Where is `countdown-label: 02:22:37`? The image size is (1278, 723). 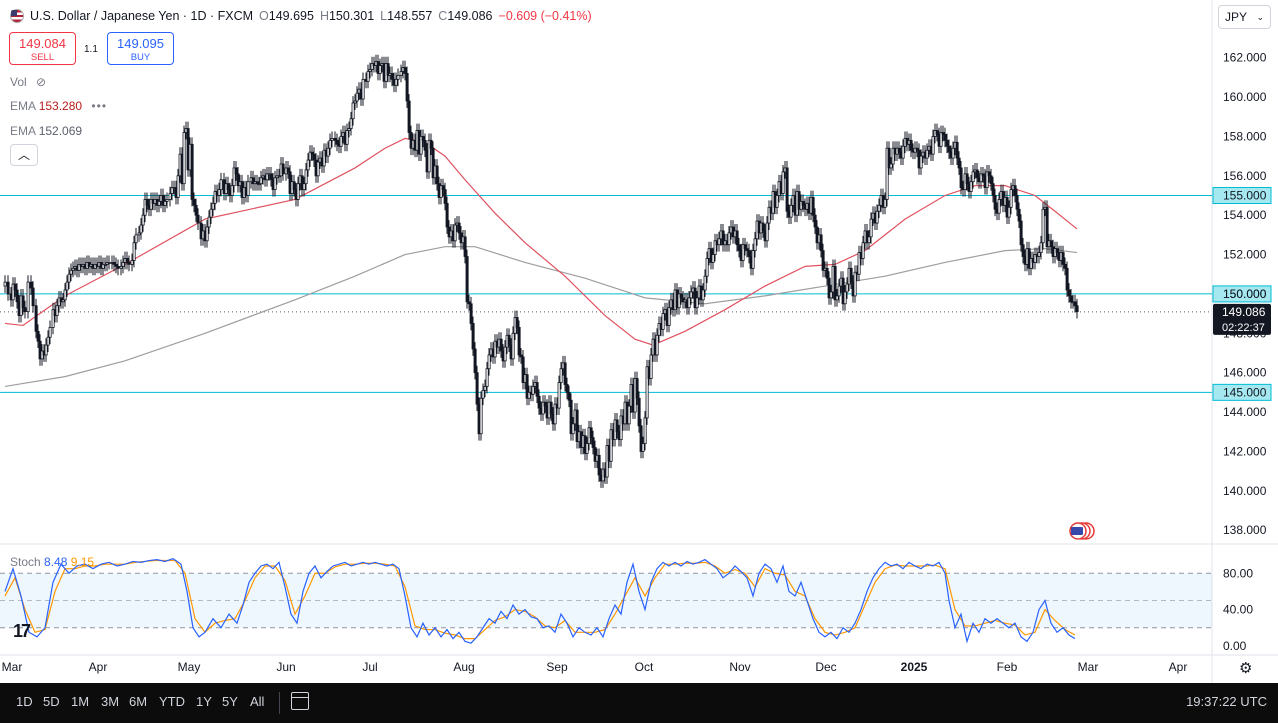
countdown-label: 02:22:37 is located at coordinates (1243, 328).